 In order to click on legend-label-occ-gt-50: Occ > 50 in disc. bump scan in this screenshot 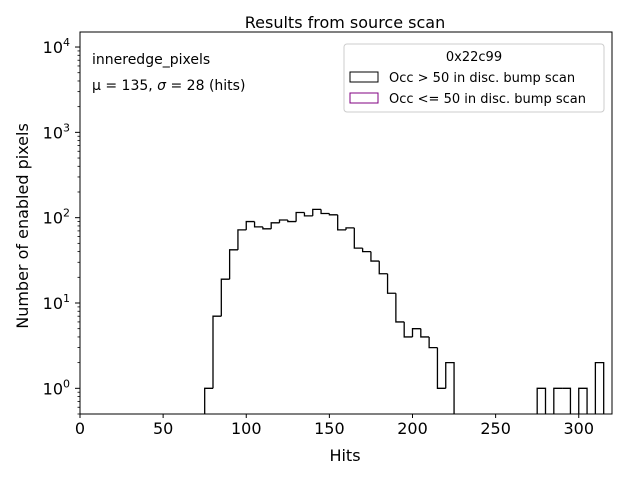, I will do `click(482, 78)`.